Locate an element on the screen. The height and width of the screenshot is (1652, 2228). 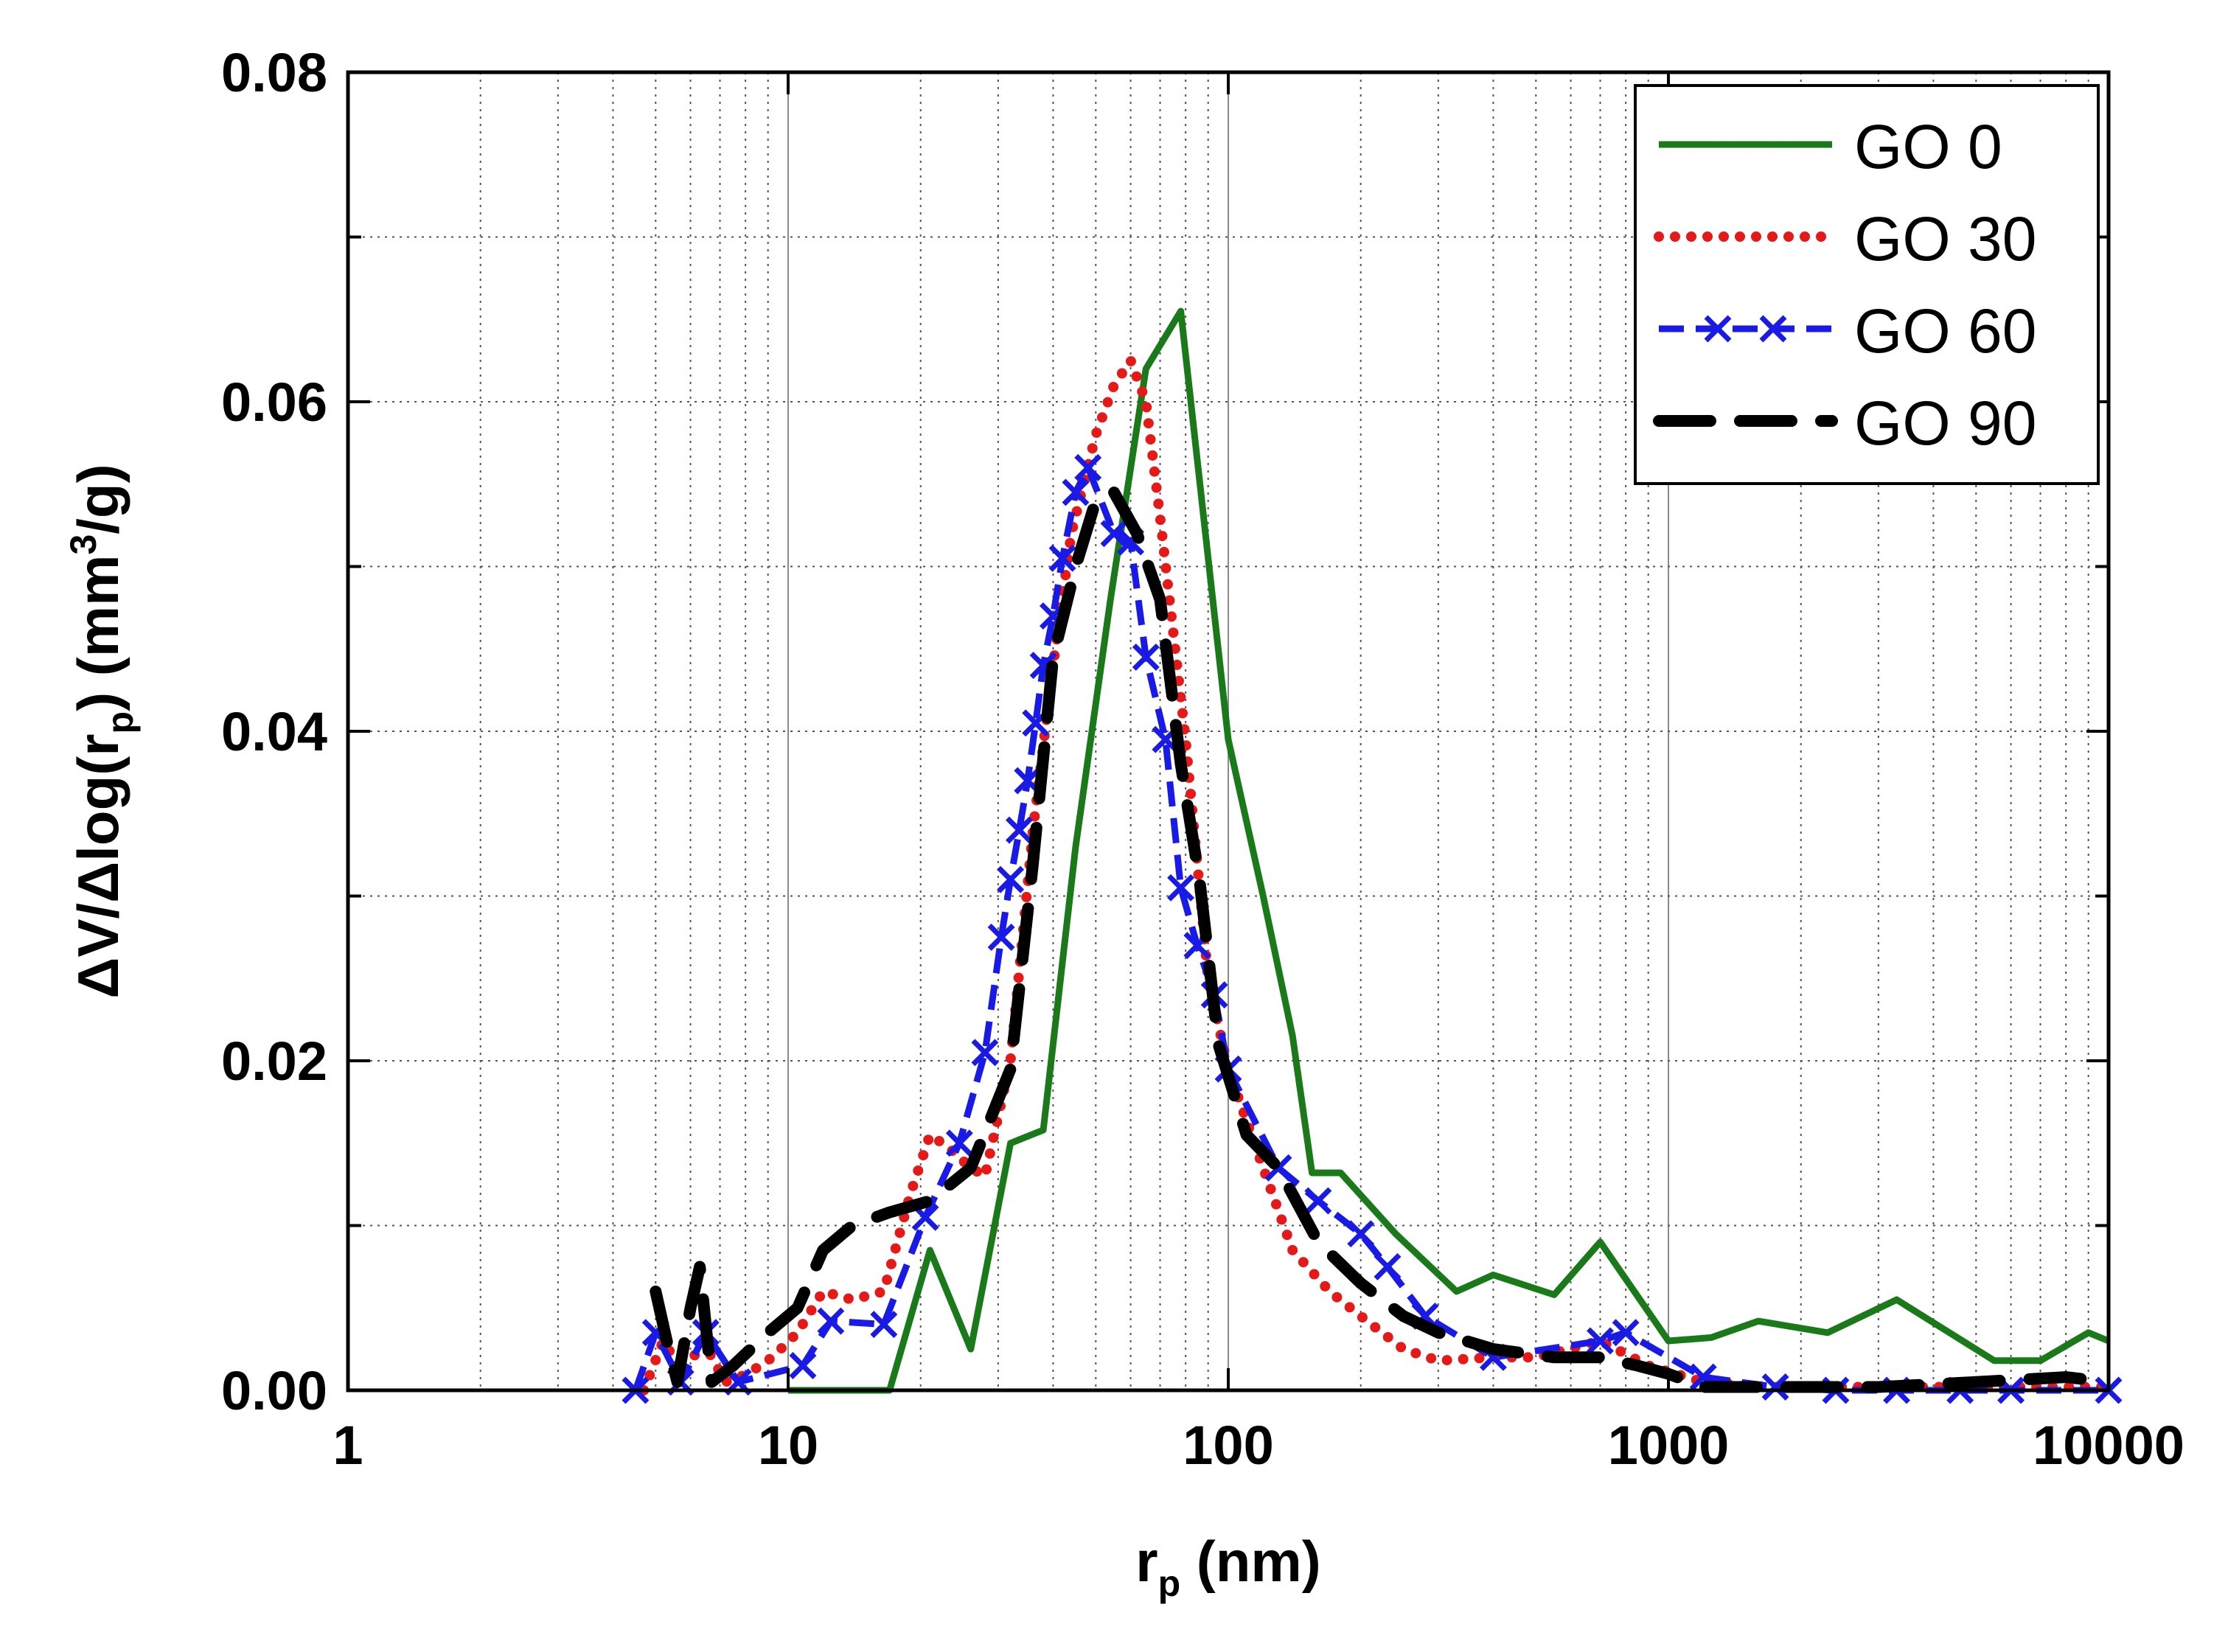
y-tick-label: 0.08 is located at coordinates (274, 72).